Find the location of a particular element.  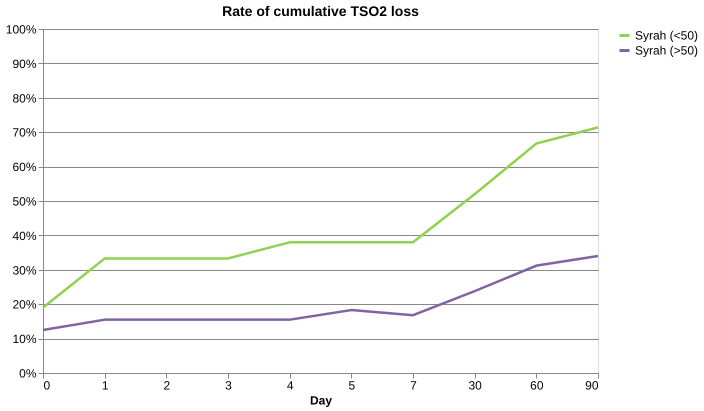

x-tick-label: 90 is located at coordinates (592, 385).